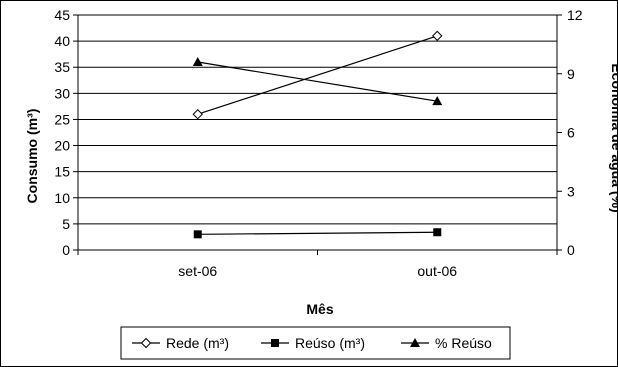 The width and height of the screenshot is (618, 367). Describe the element at coordinates (62, 67) in the screenshot. I see `y-tick-label: 35` at that location.